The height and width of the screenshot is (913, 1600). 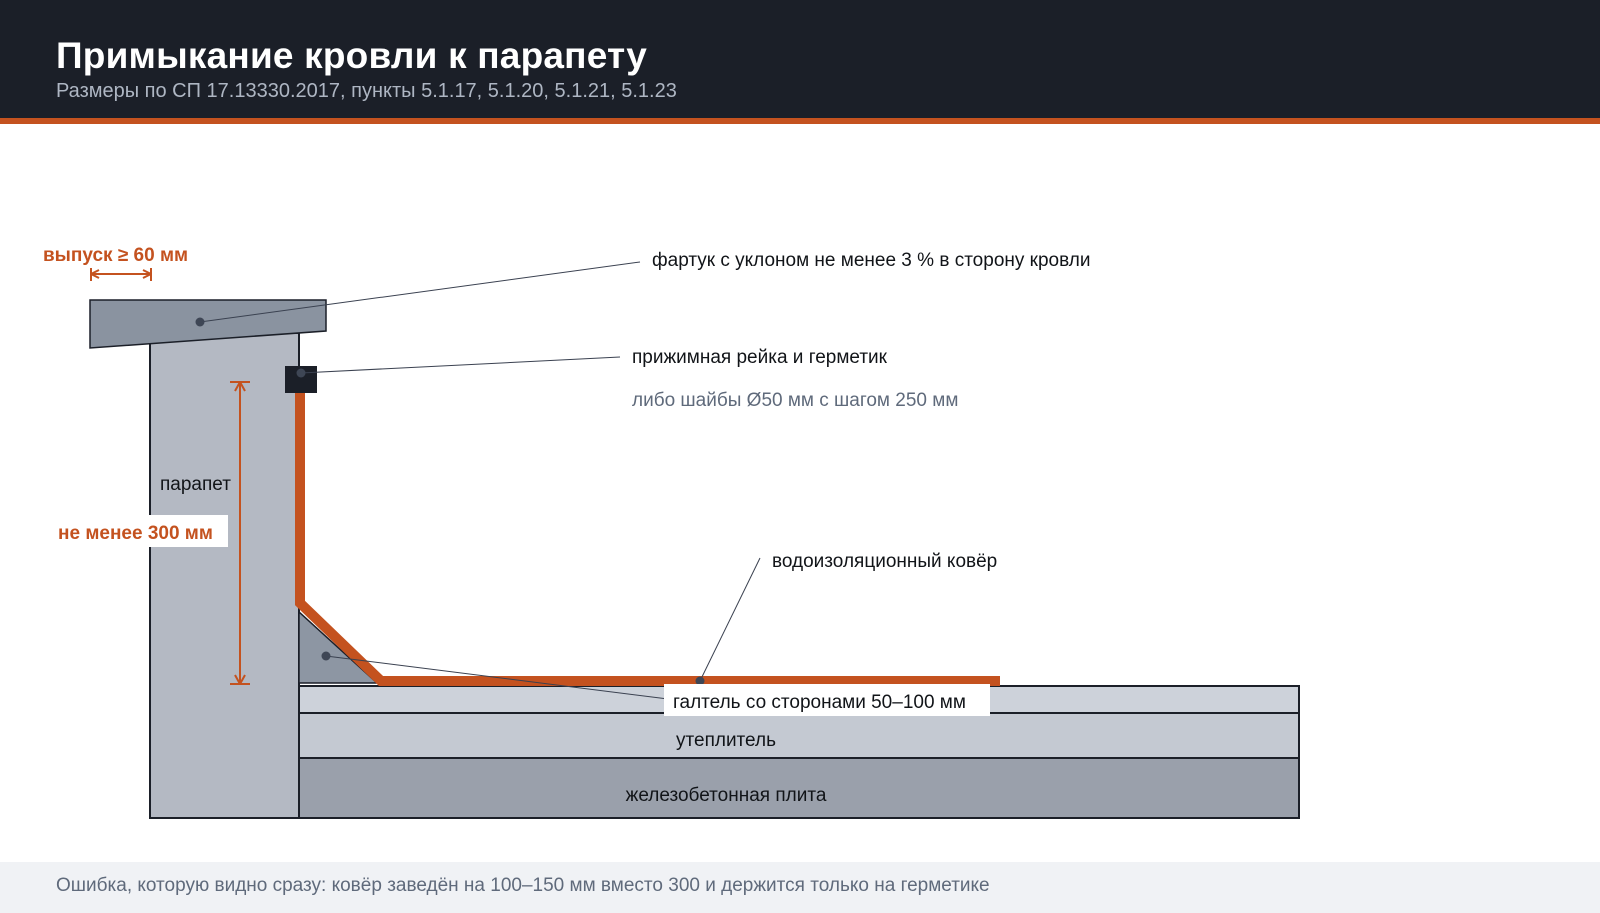 I want to click on fillet-label-background, so click(x=827, y=700).